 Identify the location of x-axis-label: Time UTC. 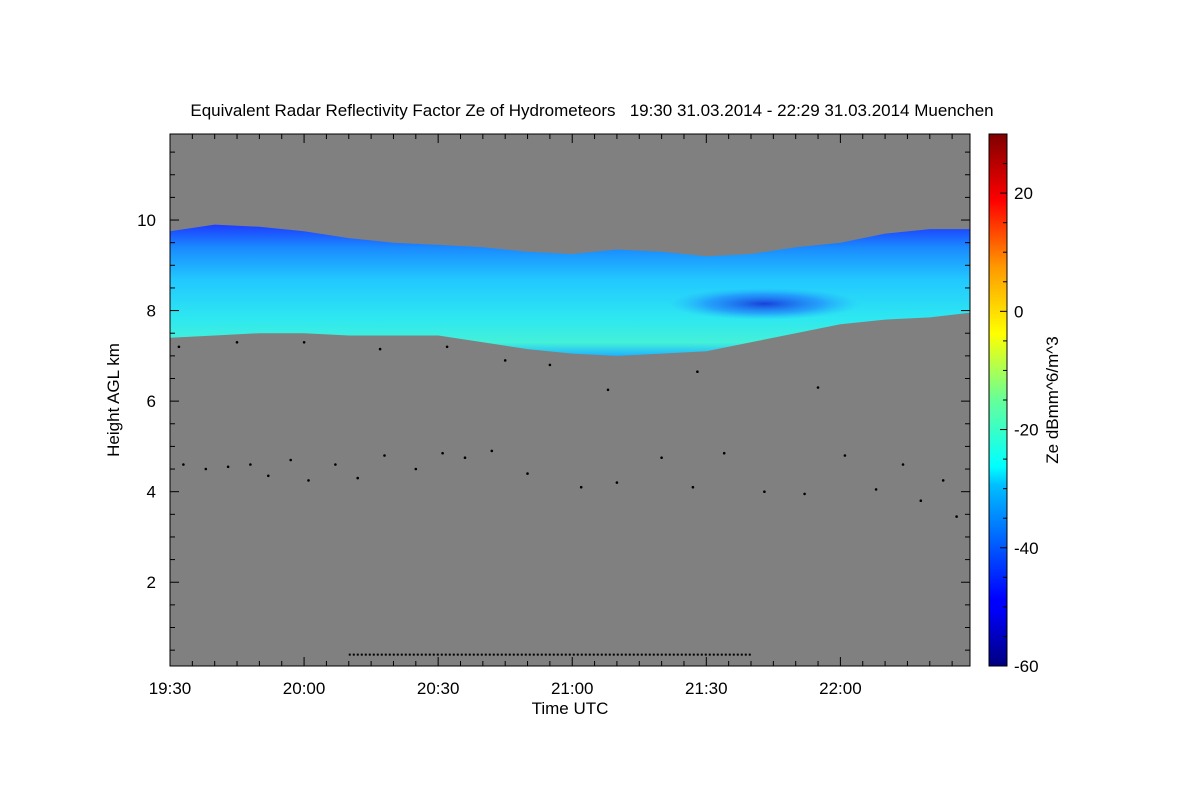
(570, 708).